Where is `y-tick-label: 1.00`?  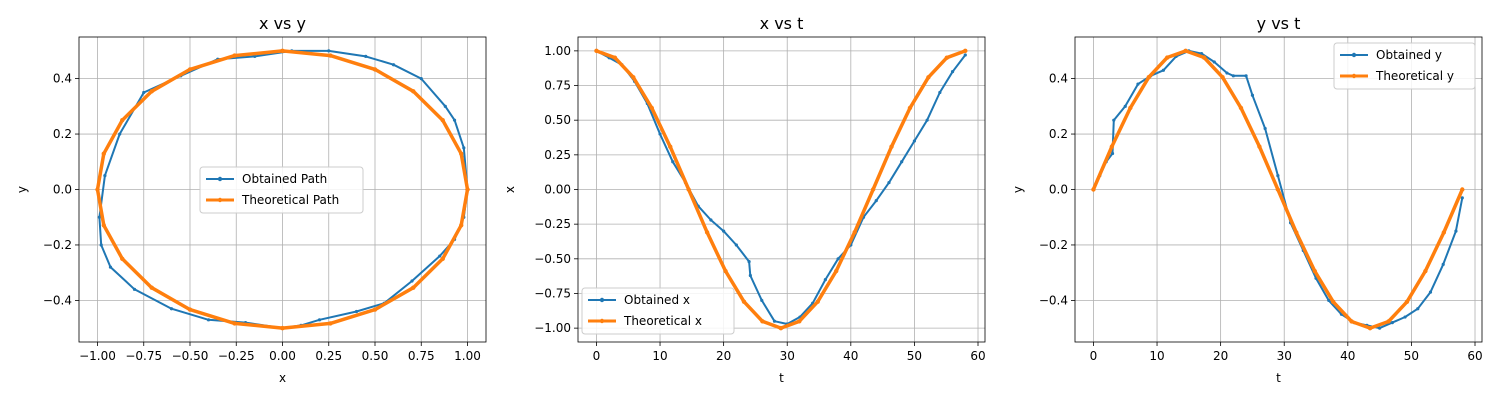 y-tick-label: 1.00 is located at coordinates (557, 51).